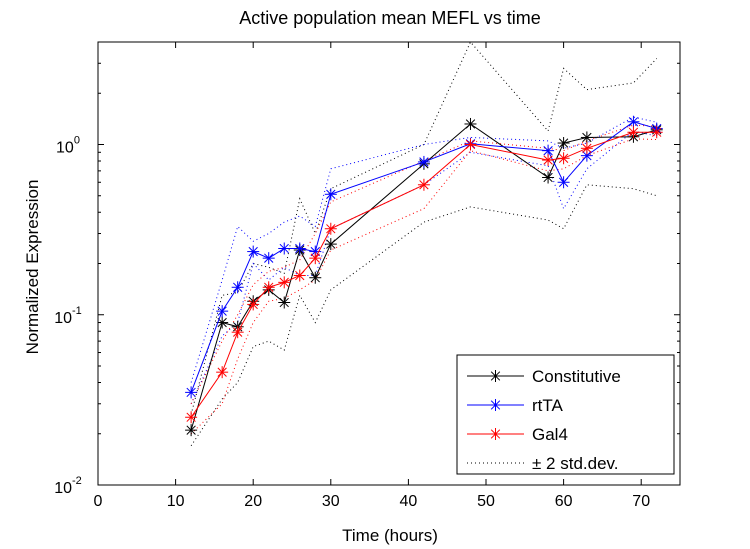 The image size is (750, 549). I want to click on x-tick-label: 30, so click(331, 501).